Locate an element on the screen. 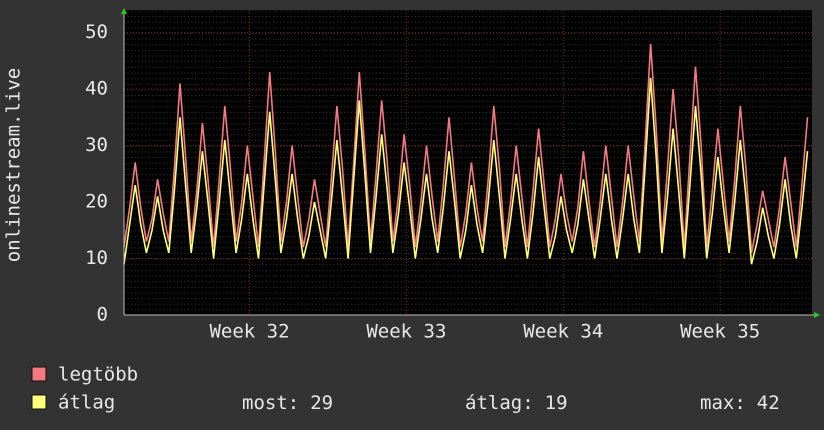 The height and width of the screenshot is (430, 824). y-tick-label: 50 is located at coordinates (96, 32).